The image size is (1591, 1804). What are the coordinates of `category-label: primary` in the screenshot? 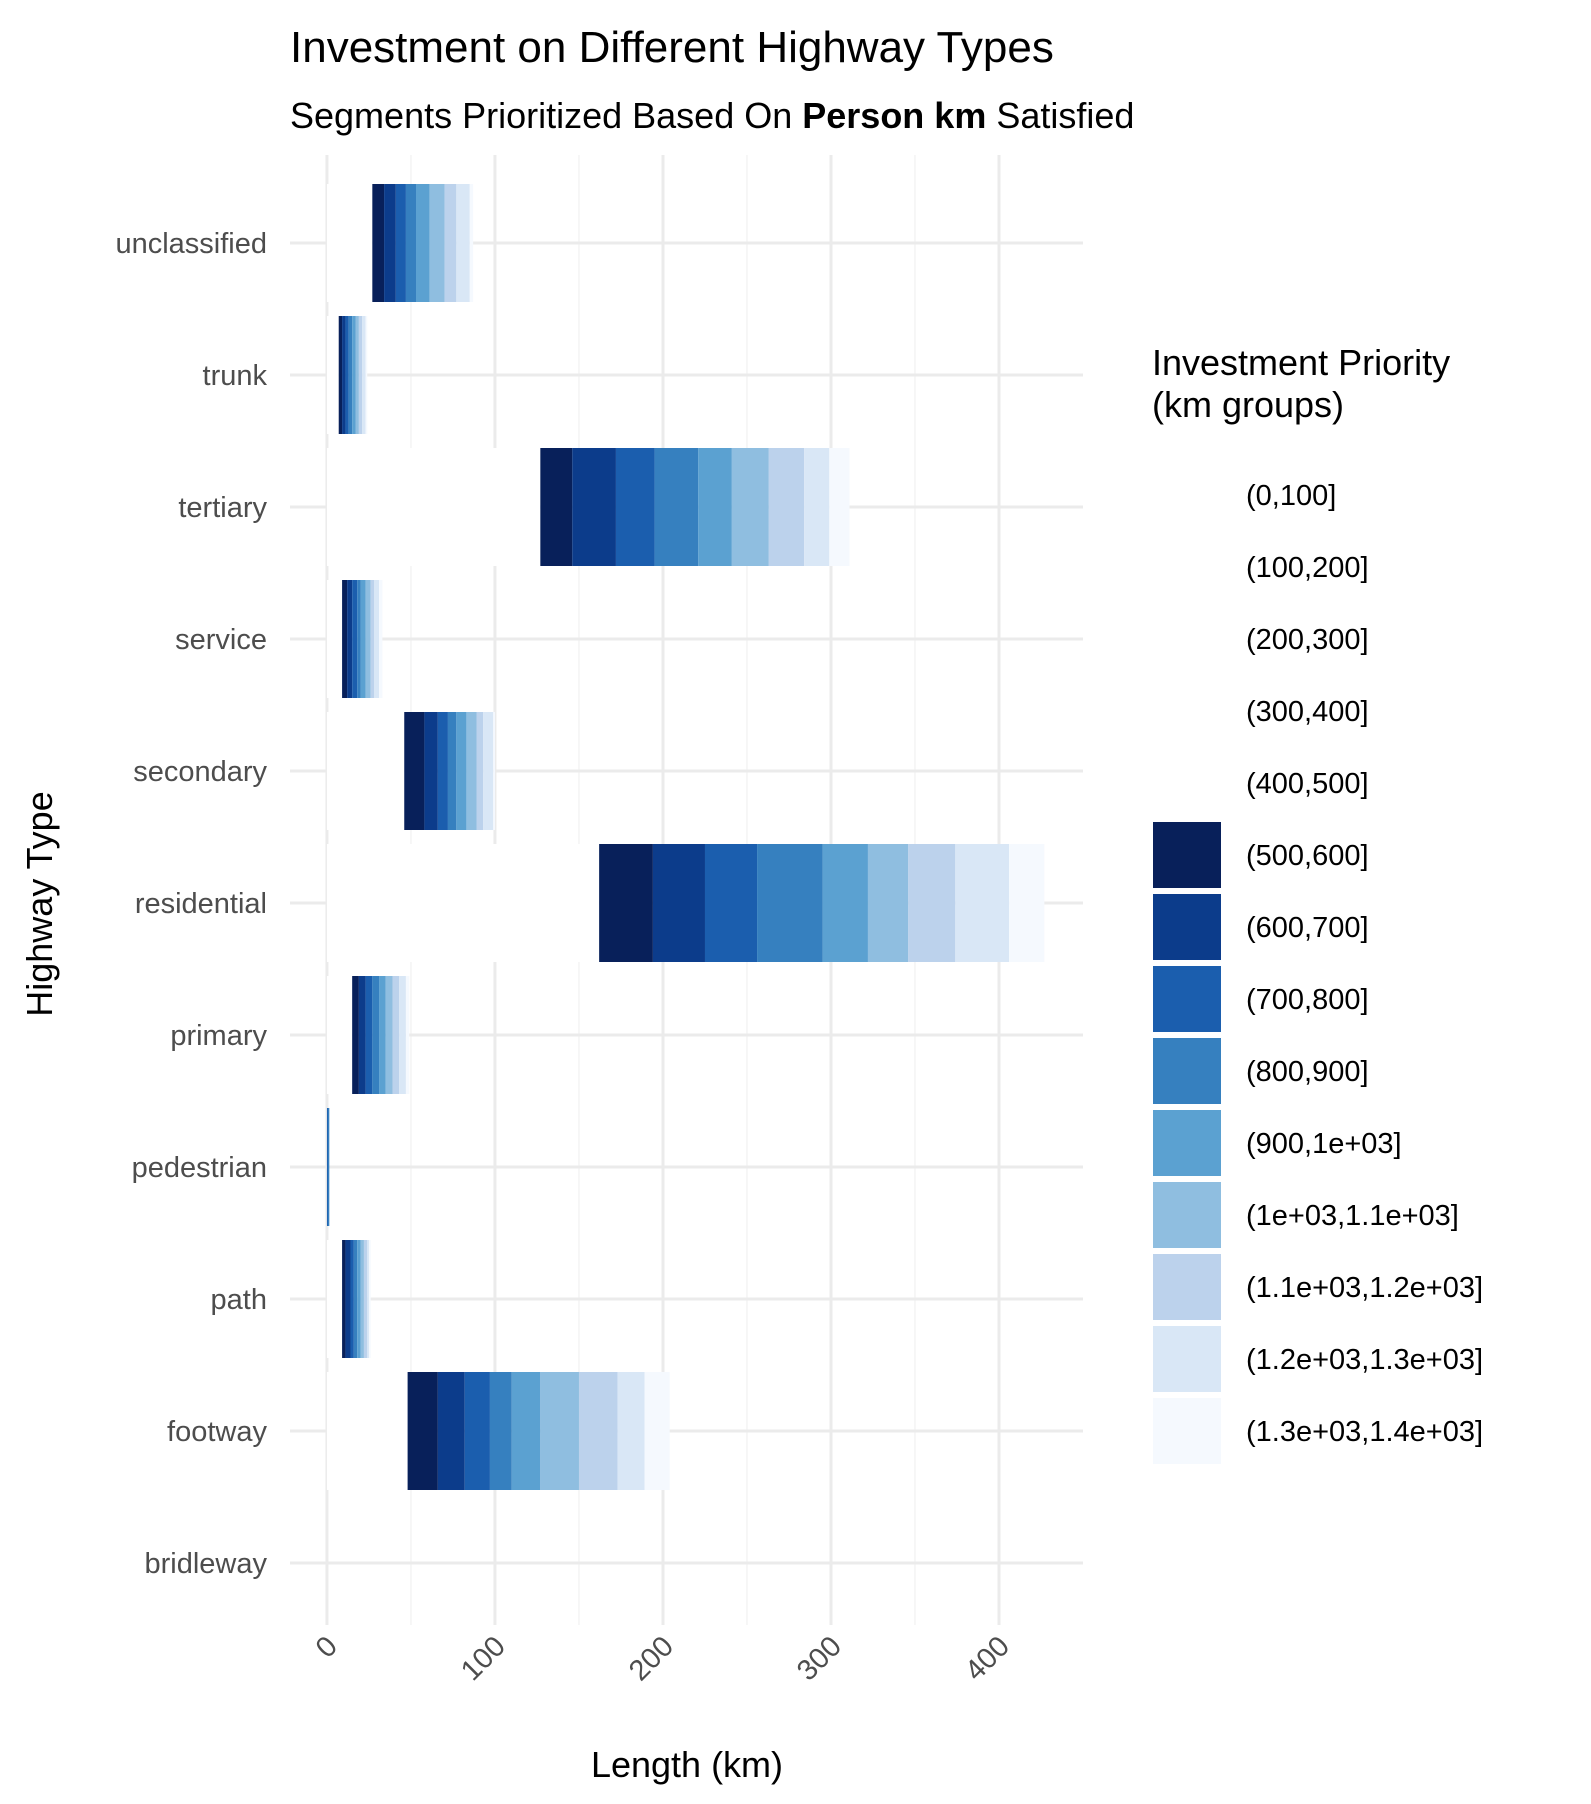 It's located at (218, 1036).